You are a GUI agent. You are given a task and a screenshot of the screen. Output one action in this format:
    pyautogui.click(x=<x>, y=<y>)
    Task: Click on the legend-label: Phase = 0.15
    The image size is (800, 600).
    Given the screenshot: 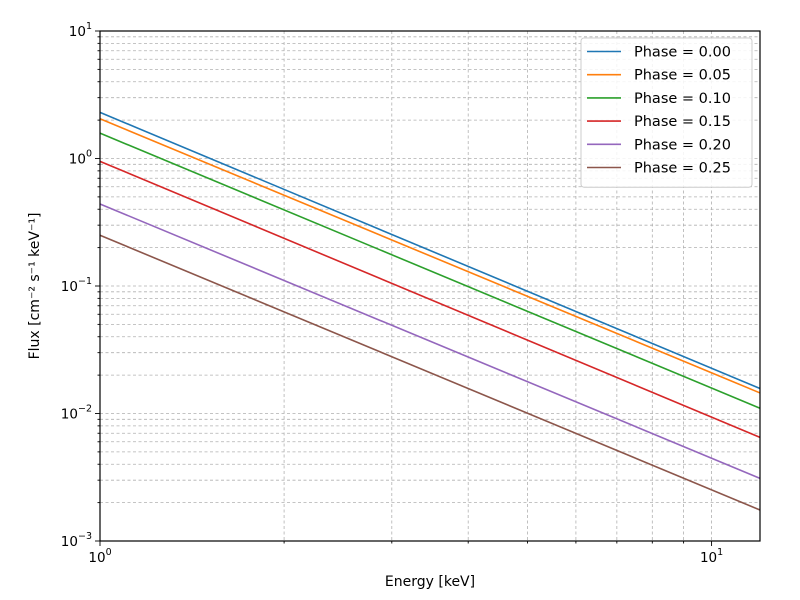 What is the action you would take?
    pyautogui.click(x=682, y=122)
    